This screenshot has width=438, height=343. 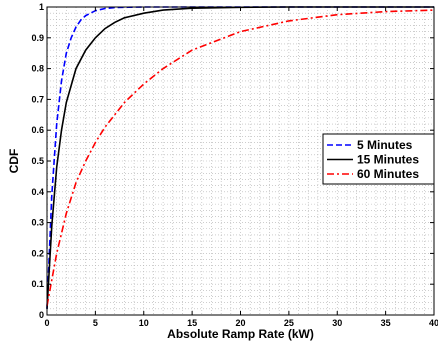 I want to click on y-tick-label: 0.3, so click(x=37, y=223).